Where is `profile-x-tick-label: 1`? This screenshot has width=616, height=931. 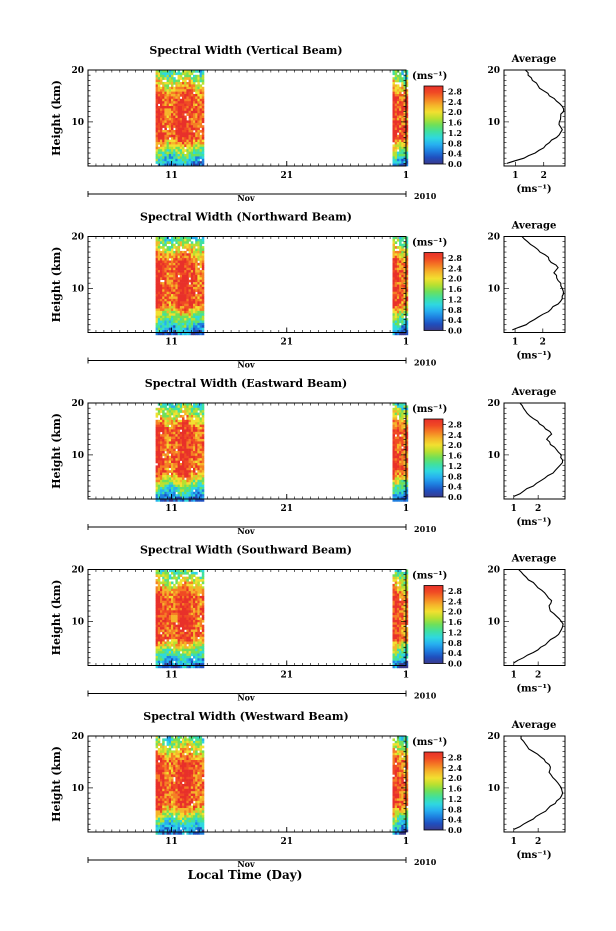 profile-x-tick-label: 1 is located at coordinates (514, 676).